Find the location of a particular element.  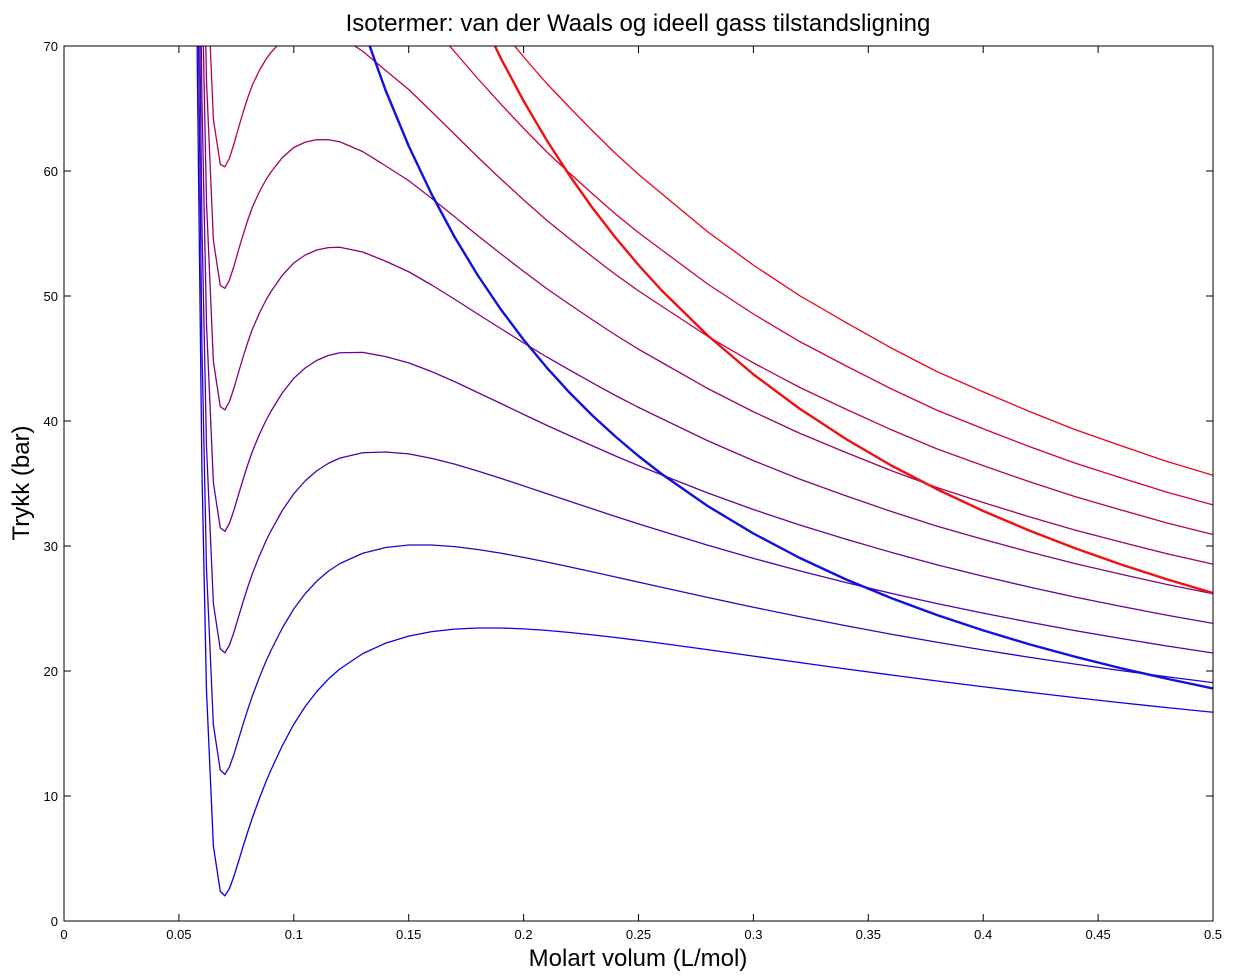

x-tick-label: 0.05 is located at coordinates (178, 934).